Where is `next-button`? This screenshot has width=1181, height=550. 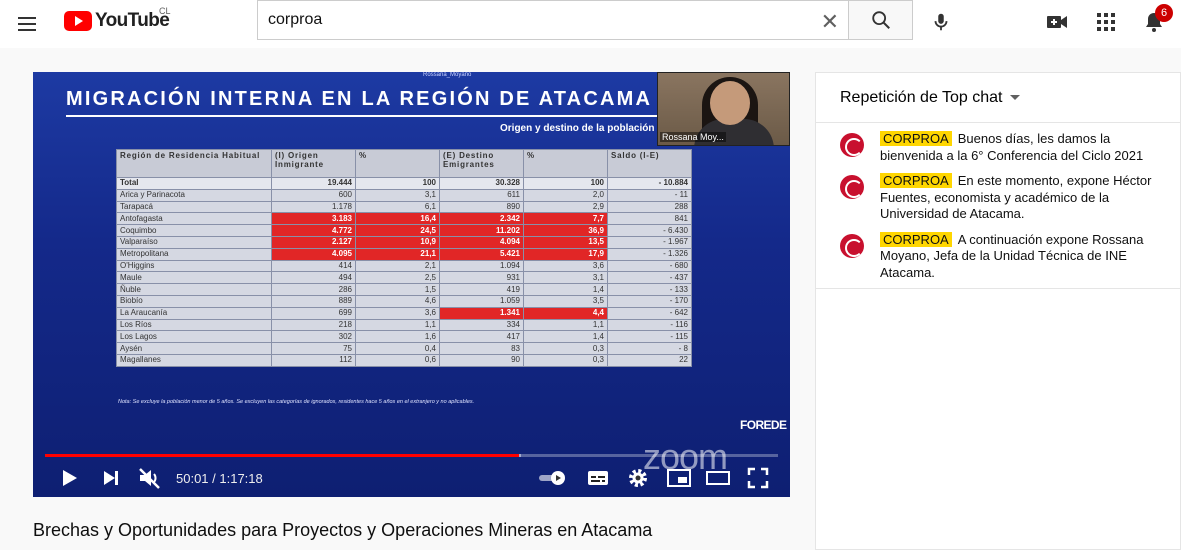 next-button is located at coordinates (111, 478).